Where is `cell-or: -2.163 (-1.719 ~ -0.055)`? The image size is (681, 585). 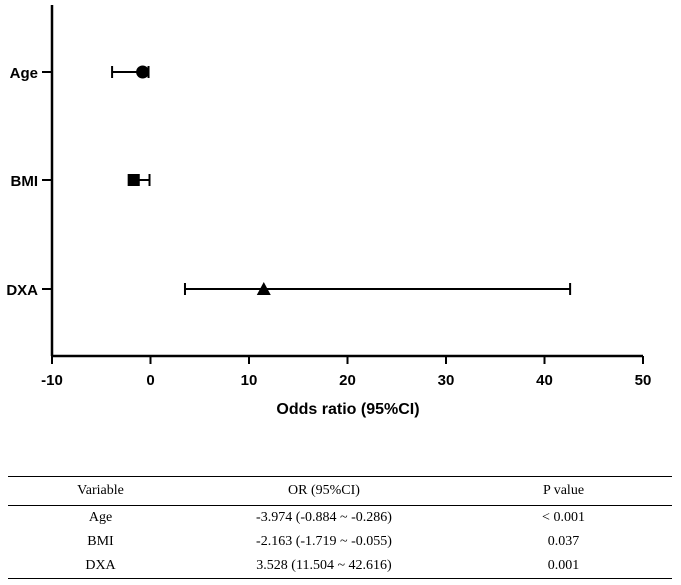 cell-or: -2.163 (-1.719 ~ -0.055) is located at coordinates (324, 541).